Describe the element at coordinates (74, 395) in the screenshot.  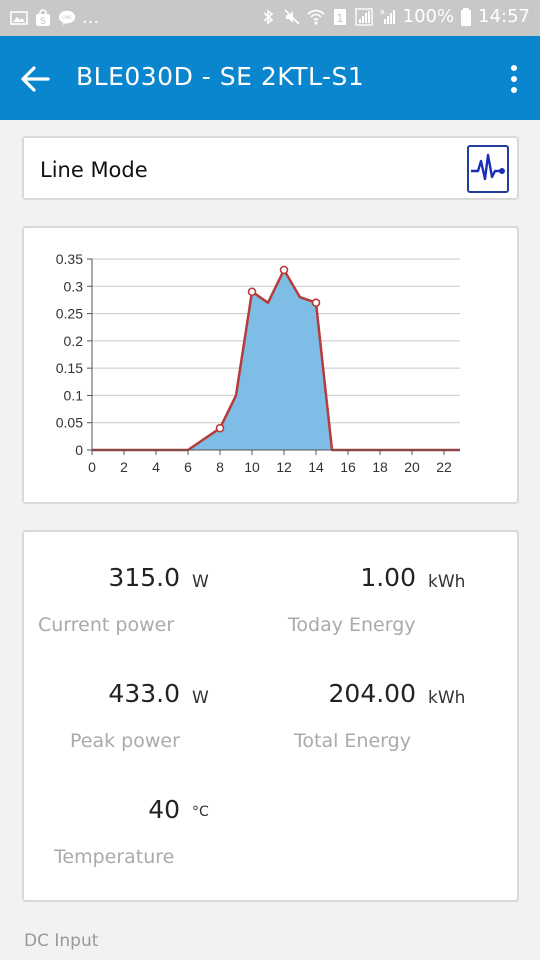
I see `y-tick-label: 0.1` at that location.